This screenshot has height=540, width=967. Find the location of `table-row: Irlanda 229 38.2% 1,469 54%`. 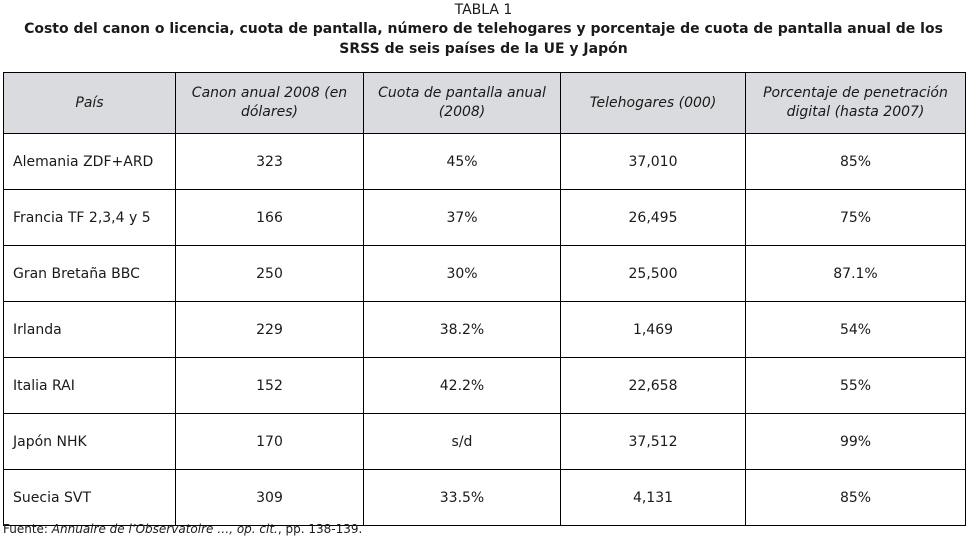

table-row: Irlanda 229 38.2% 1,469 54% is located at coordinates (484, 329).